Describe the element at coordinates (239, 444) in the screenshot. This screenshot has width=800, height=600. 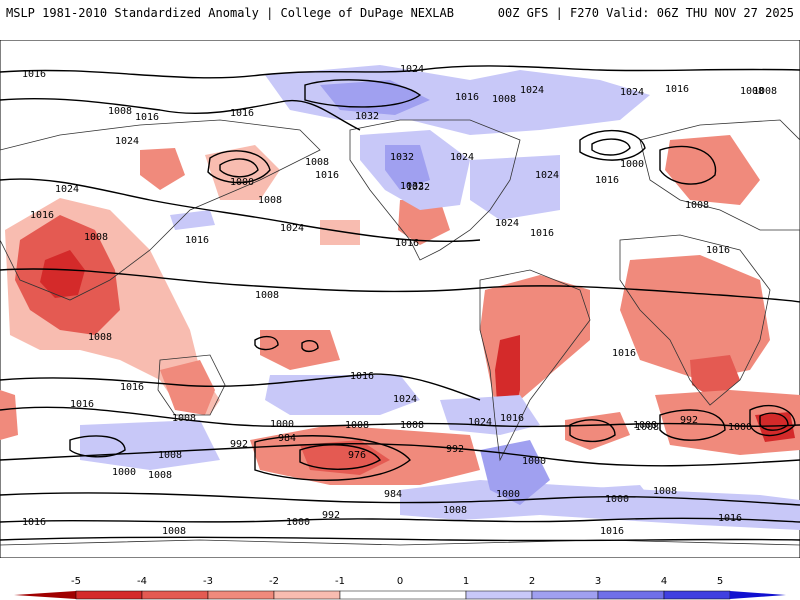
I see `isobar-label: 992` at that location.